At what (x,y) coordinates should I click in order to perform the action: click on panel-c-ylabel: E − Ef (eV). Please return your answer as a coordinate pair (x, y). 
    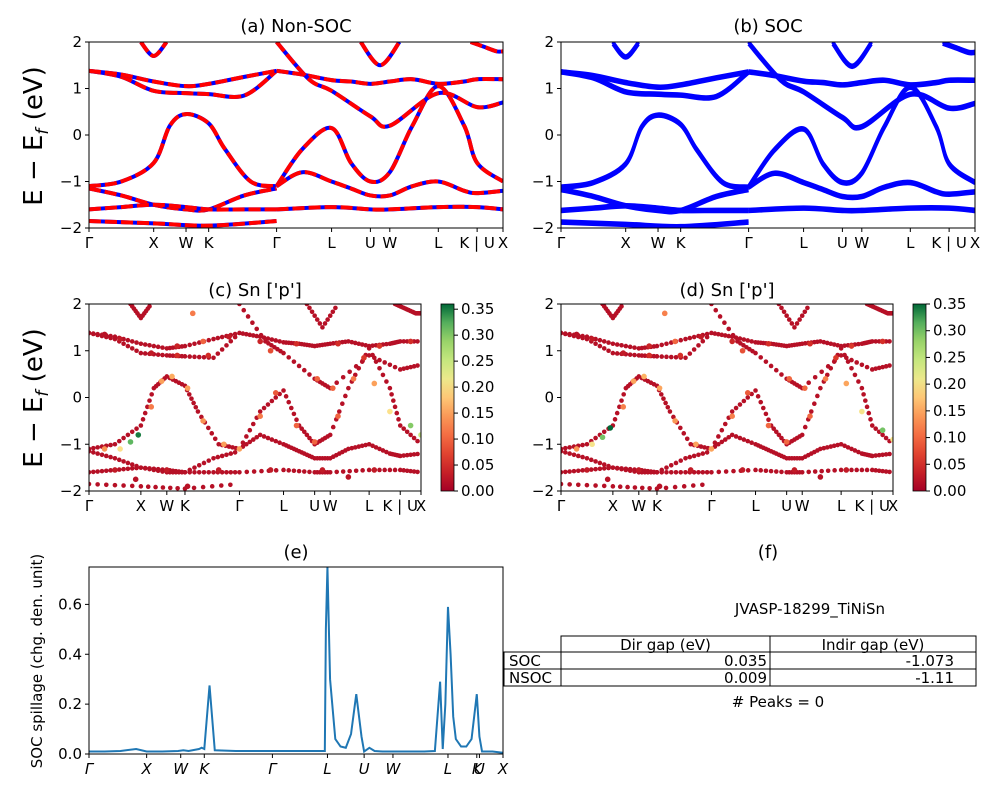
    Looking at the image, I should click on (36, 398).